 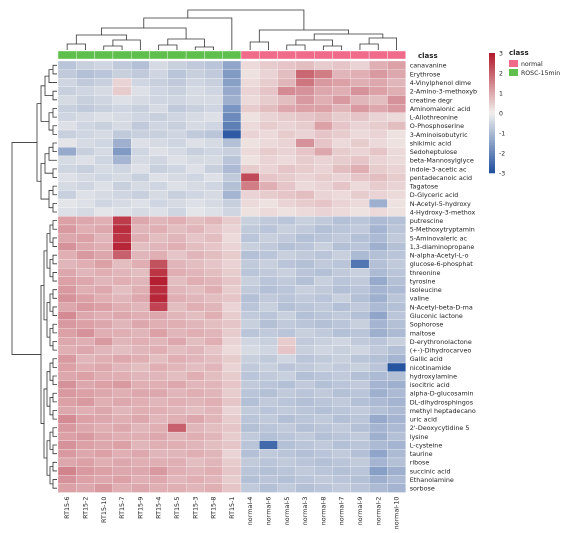 What do you see at coordinates (434, 195) in the screenshot?
I see `row-label: D-Glyceric acid` at bounding box center [434, 195].